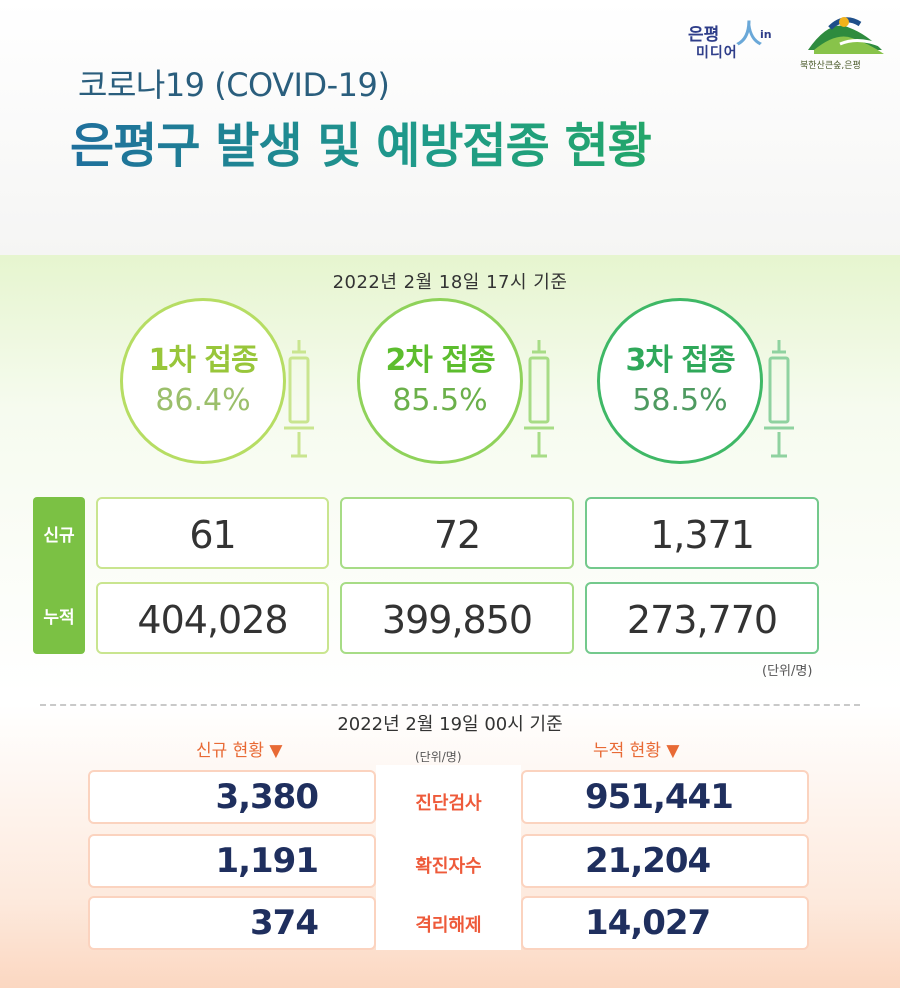 Image resolution: width=900 pixels, height=988 pixels. What do you see at coordinates (680, 400) in the screenshot?
I see `dose-rate: 58.5%` at bounding box center [680, 400].